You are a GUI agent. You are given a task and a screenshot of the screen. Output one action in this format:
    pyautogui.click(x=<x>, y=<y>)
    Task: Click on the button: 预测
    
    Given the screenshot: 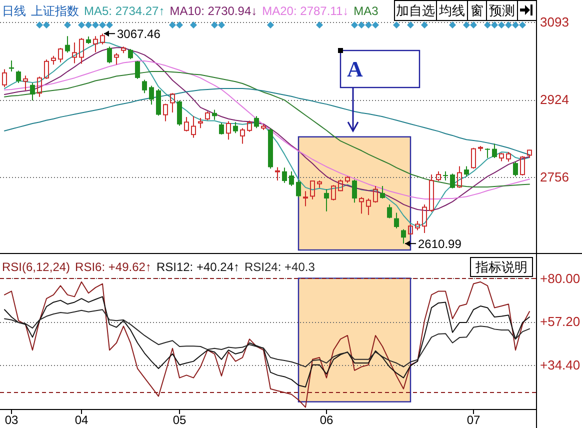 What is the action you would take?
    pyautogui.click(x=502, y=10)
    